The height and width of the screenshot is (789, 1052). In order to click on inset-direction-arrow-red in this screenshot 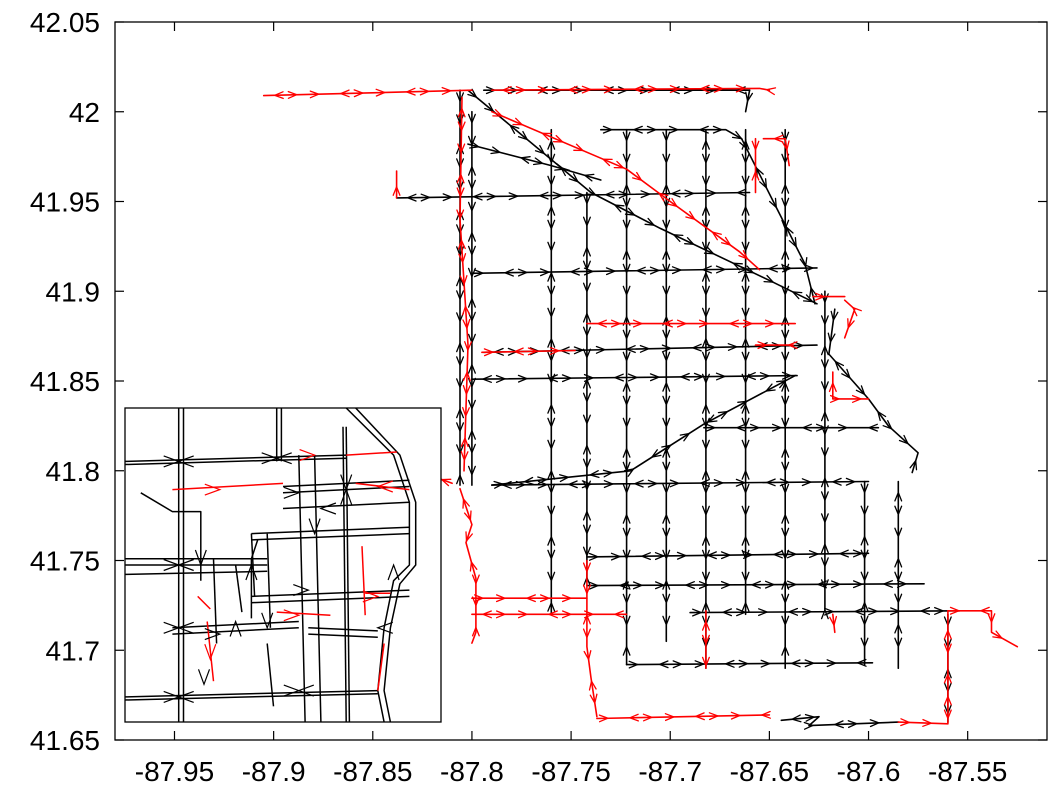, I will do `click(292, 615)`.